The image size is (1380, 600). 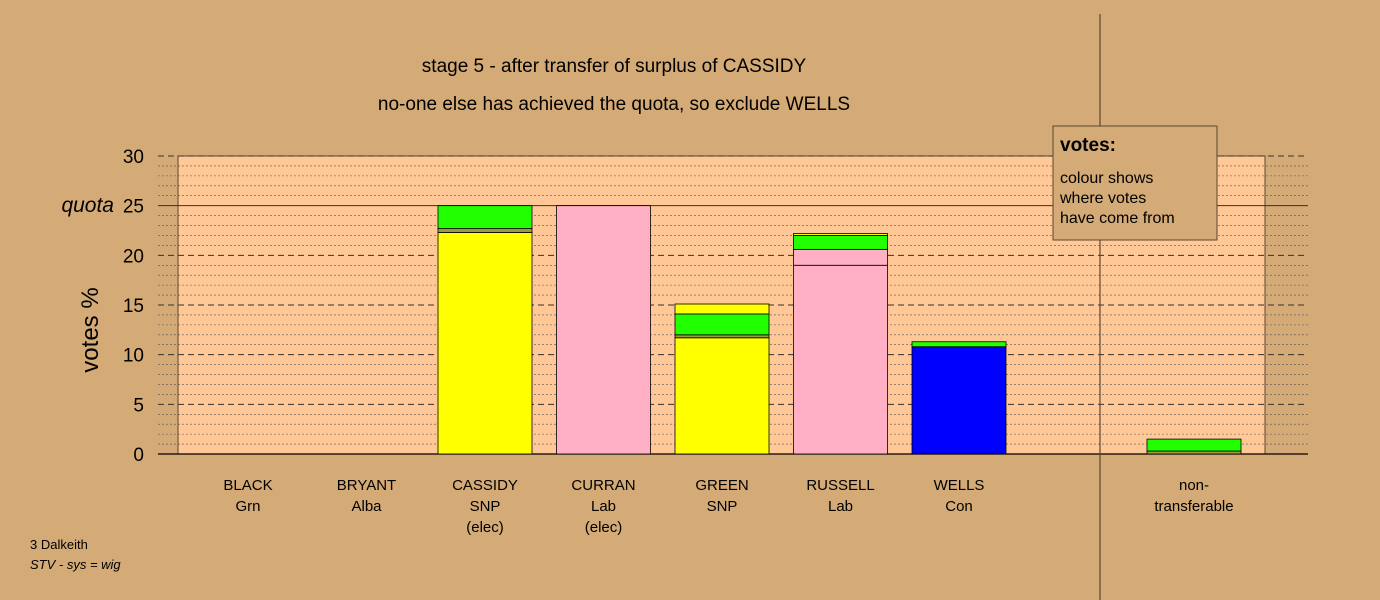 What do you see at coordinates (59, 544) in the screenshot?
I see `footer-constituency: 3 Dalkeith` at bounding box center [59, 544].